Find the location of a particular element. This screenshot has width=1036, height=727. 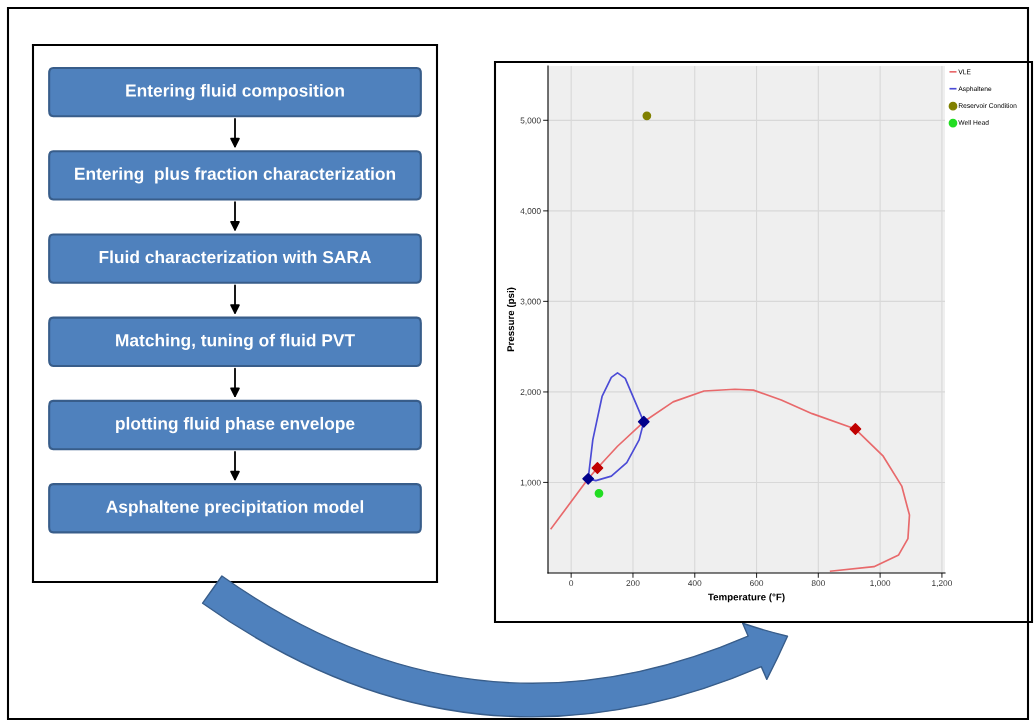

y-axis-title: Pressure (psi) is located at coordinates (511, 319).